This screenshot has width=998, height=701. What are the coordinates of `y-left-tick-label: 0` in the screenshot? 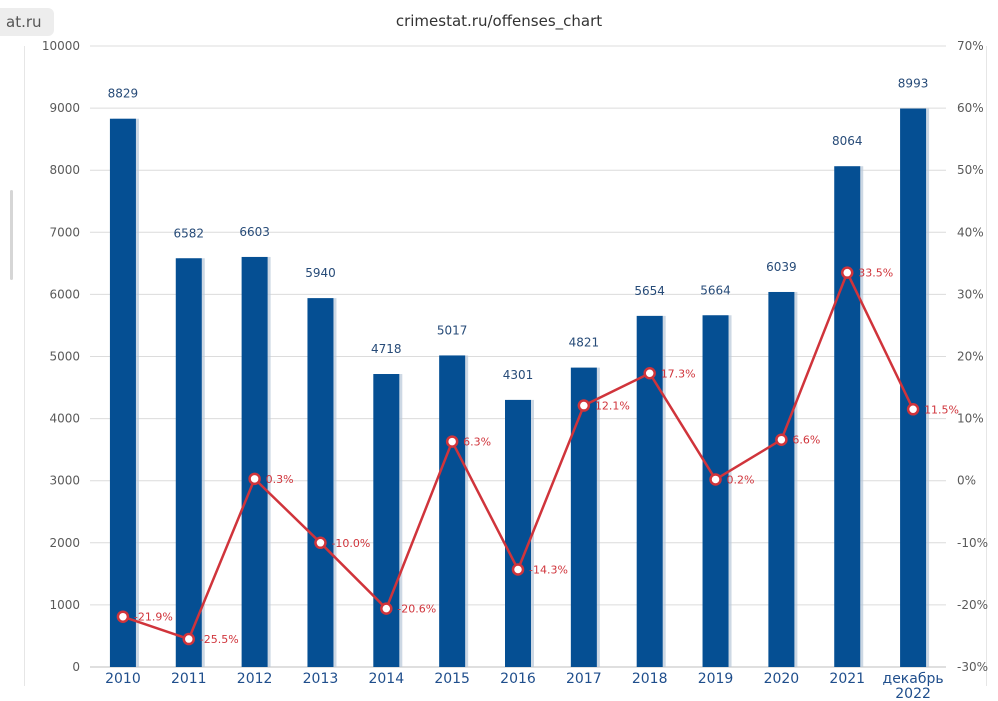 It's located at (76, 667).